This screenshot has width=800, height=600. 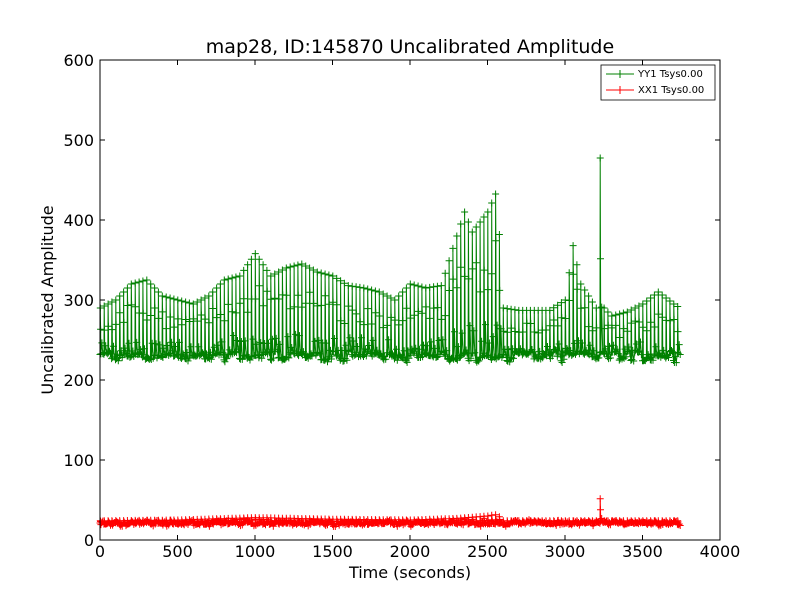 I want to click on y-axis-label: Uncalibrated Amplitude, so click(x=47, y=299).